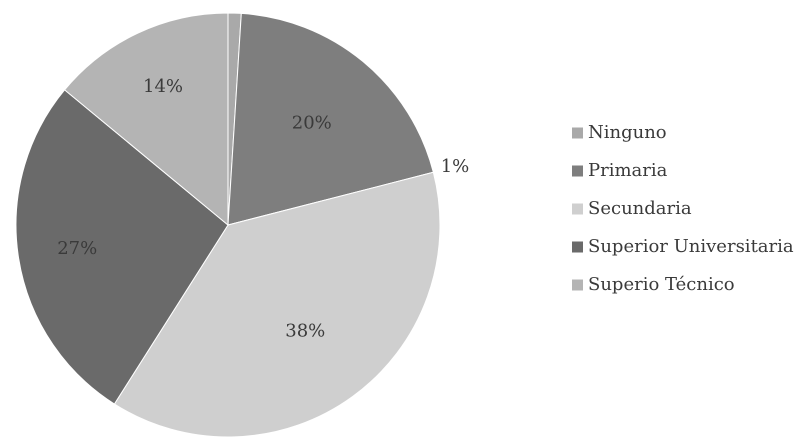 Image resolution: width=809 pixels, height=441 pixels. What do you see at coordinates (455, 166) in the screenshot?
I see `data-label-ninguno: 1%` at bounding box center [455, 166].